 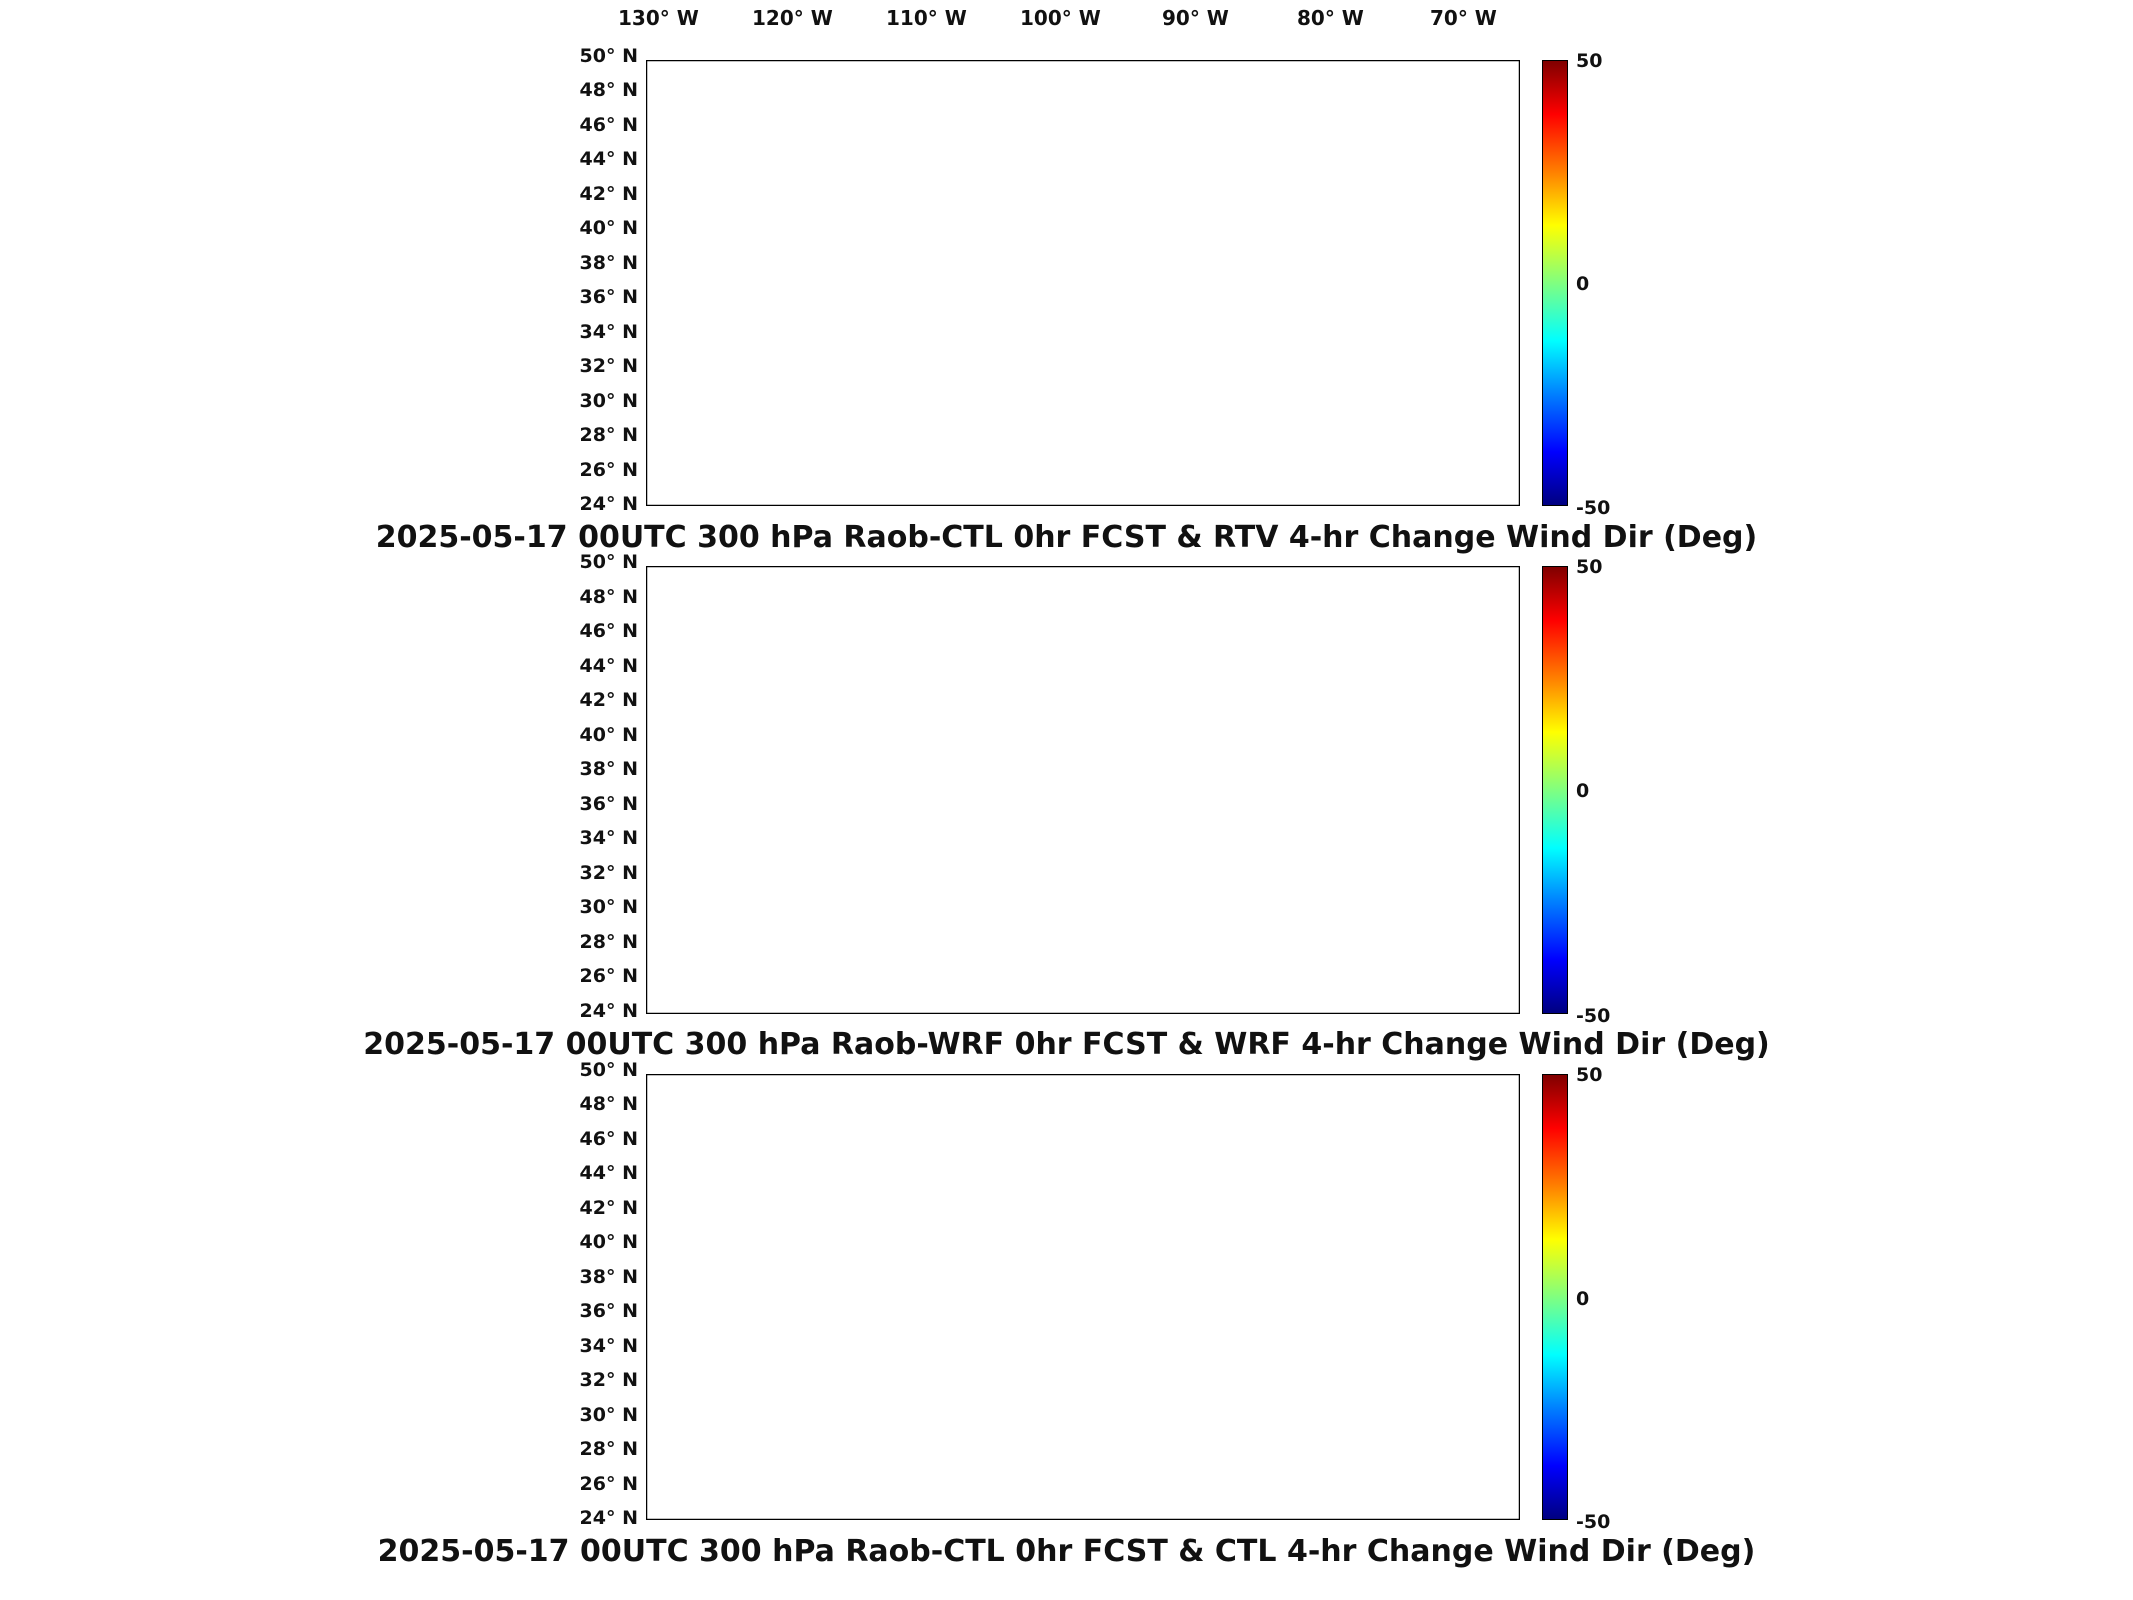 What do you see at coordinates (1330, 18) in the screenshot?
I see `lon-label-80w: 80° W` at bounding box center [1330, 18].